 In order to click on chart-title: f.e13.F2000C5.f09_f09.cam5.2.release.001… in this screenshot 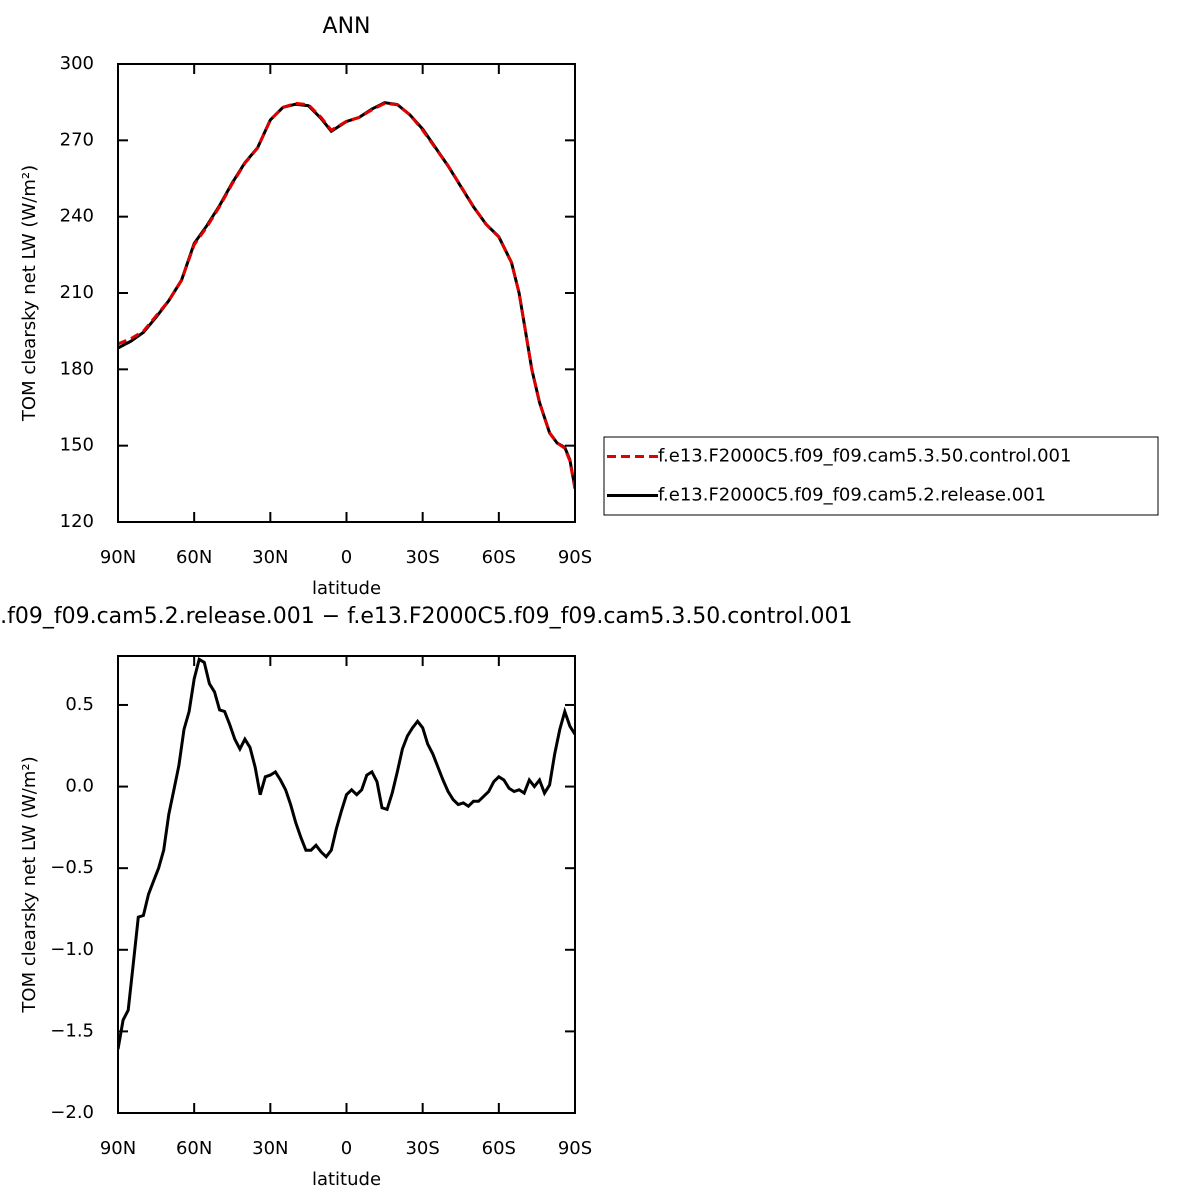, I will do `click(426, 616)`.